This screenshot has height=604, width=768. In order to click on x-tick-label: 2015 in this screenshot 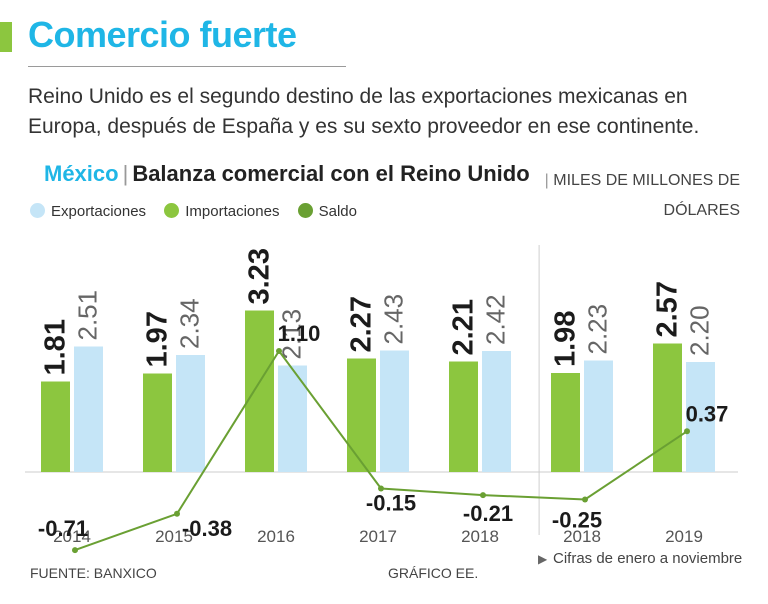, I will do `click(174, 536)`.